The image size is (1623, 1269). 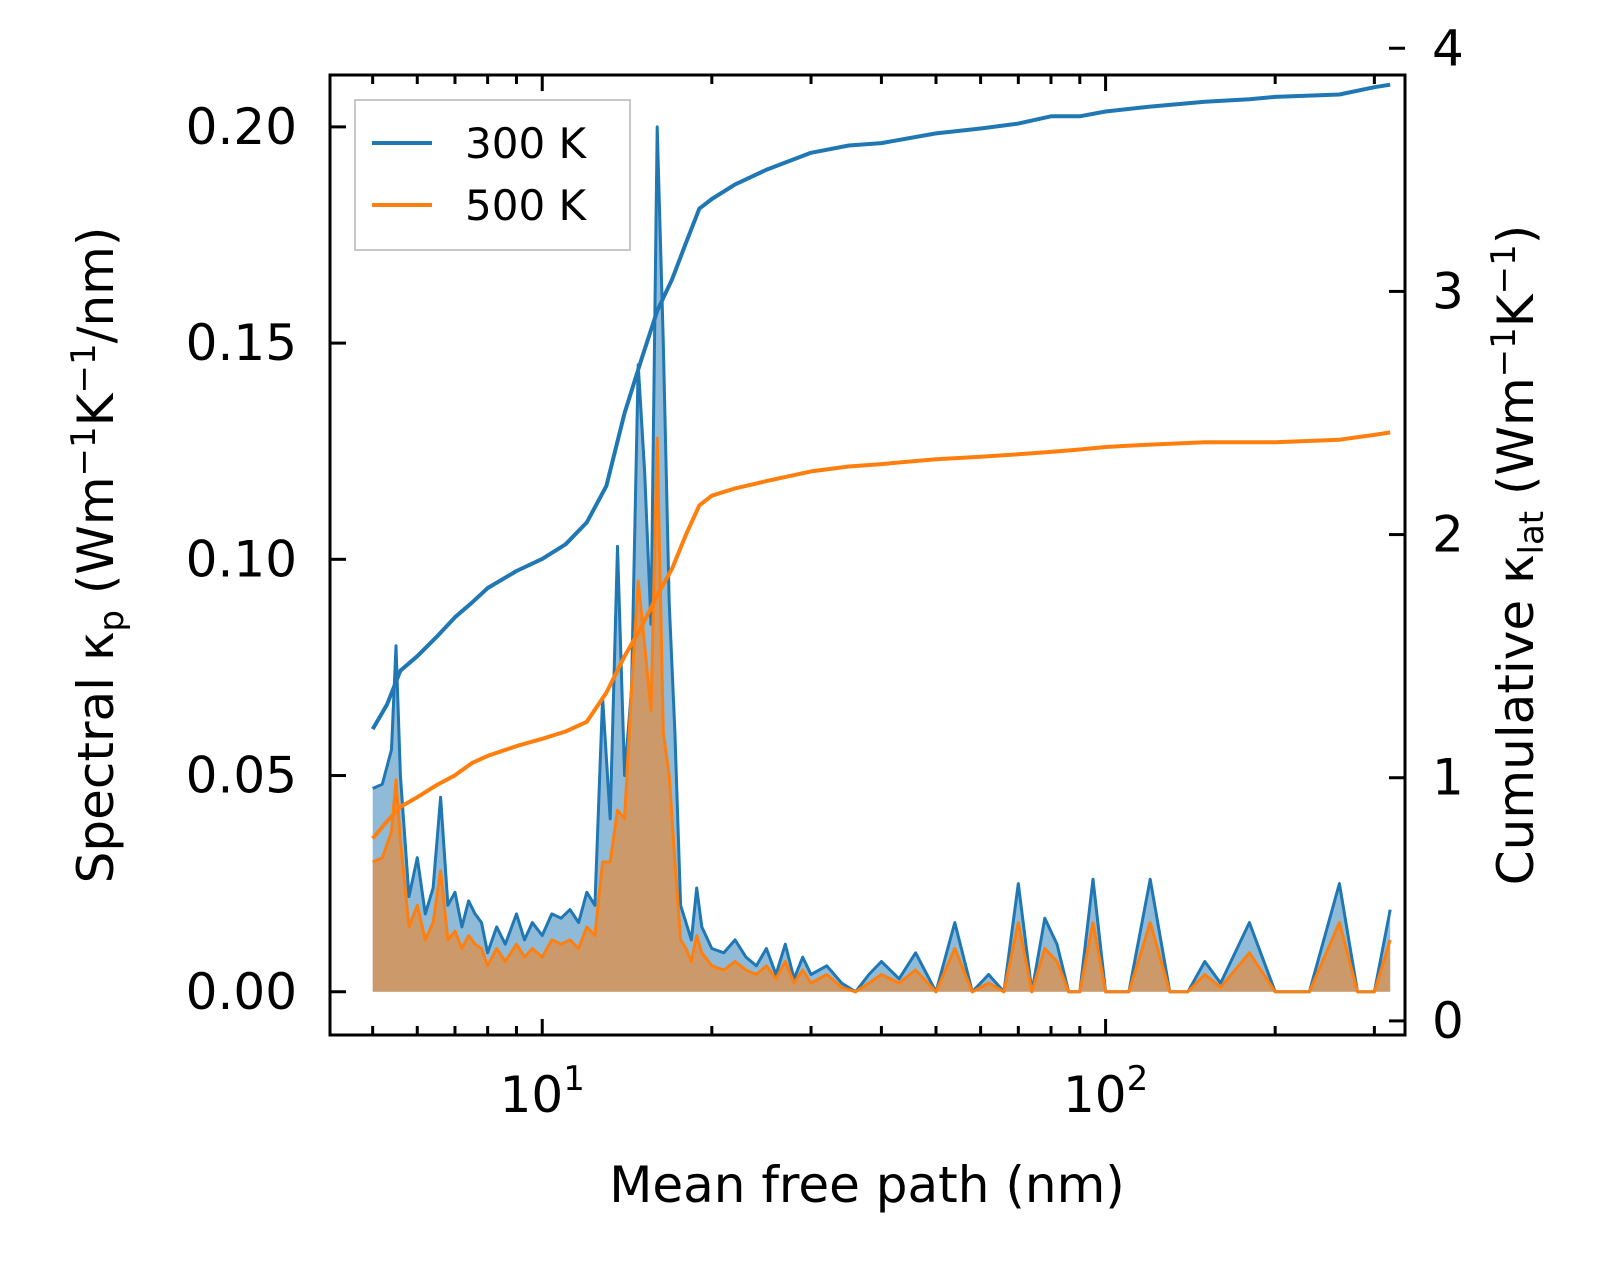 I want to click on legend: 300 K 500 K, so click(x=492, y=175).